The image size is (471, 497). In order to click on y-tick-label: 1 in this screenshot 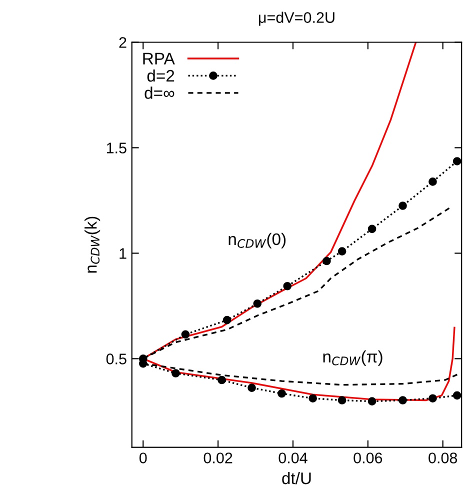, I will do `click(123, 253)`.